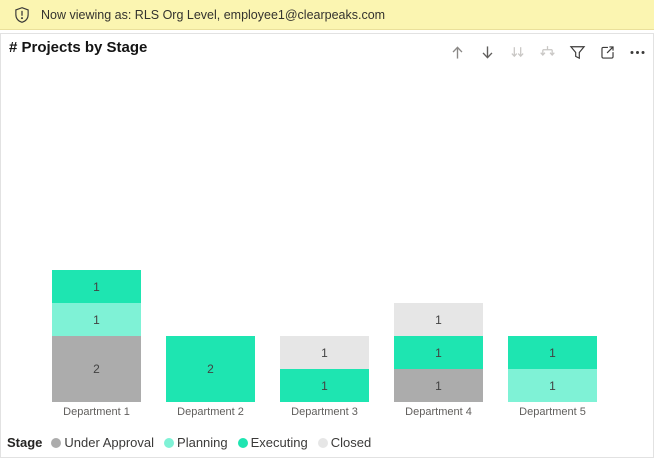 The width and height of the screenshot is (654, 468). Describe the element at coordinates (552, 412) in the screenshot. I see `x-axis-label: Department 5` at that location.